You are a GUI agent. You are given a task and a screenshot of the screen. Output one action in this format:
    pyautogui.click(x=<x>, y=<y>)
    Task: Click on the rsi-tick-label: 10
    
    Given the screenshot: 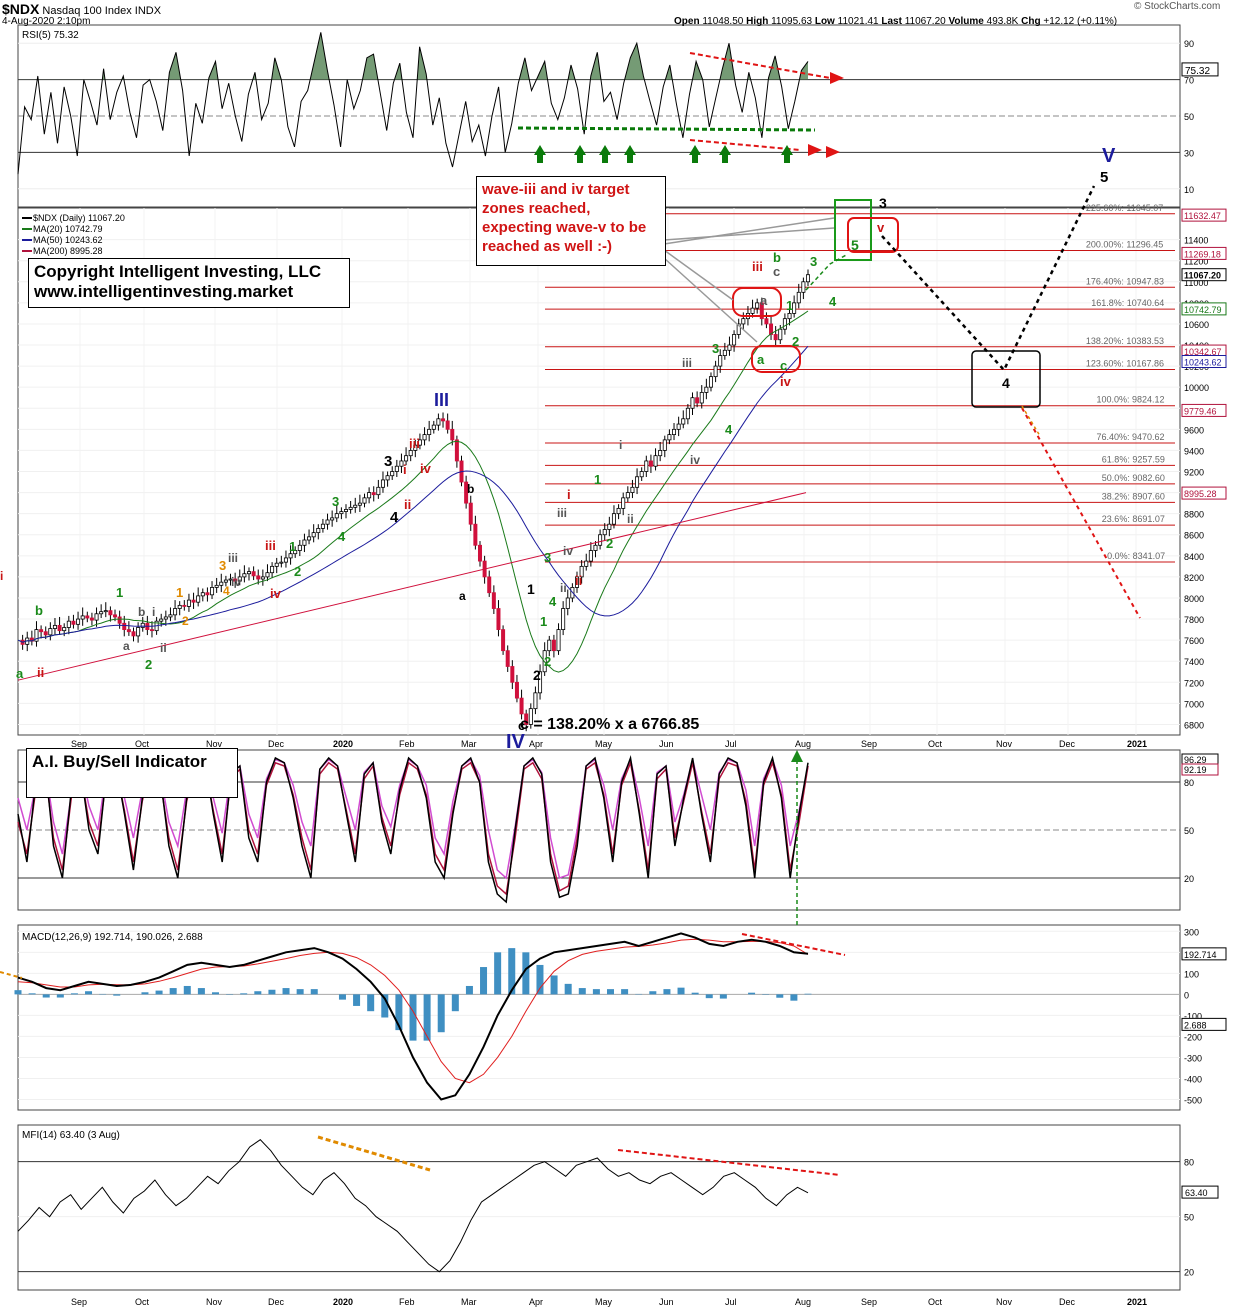 What is the action you would take?
    pyautogui.click(x=1189, y=190)
    